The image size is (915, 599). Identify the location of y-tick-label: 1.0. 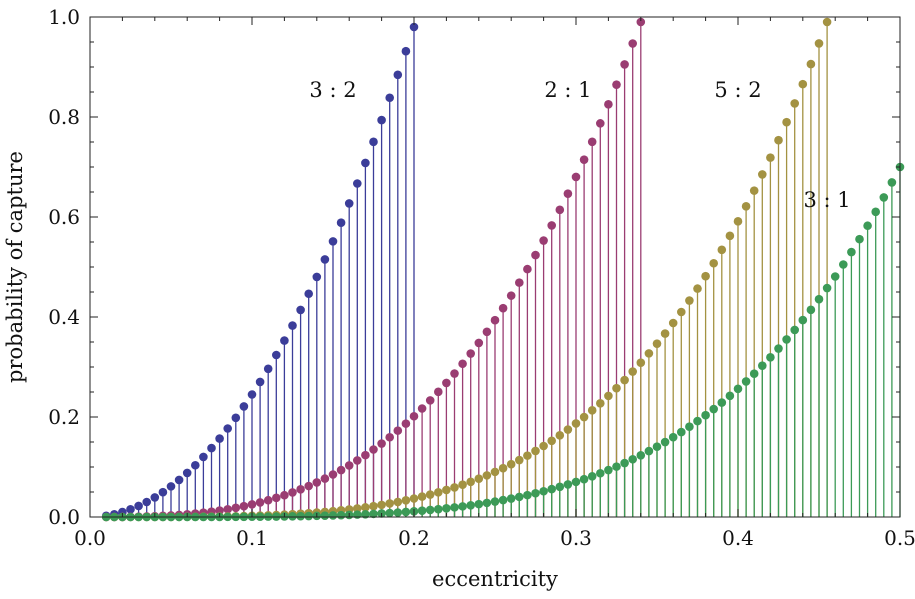
(64, 17).